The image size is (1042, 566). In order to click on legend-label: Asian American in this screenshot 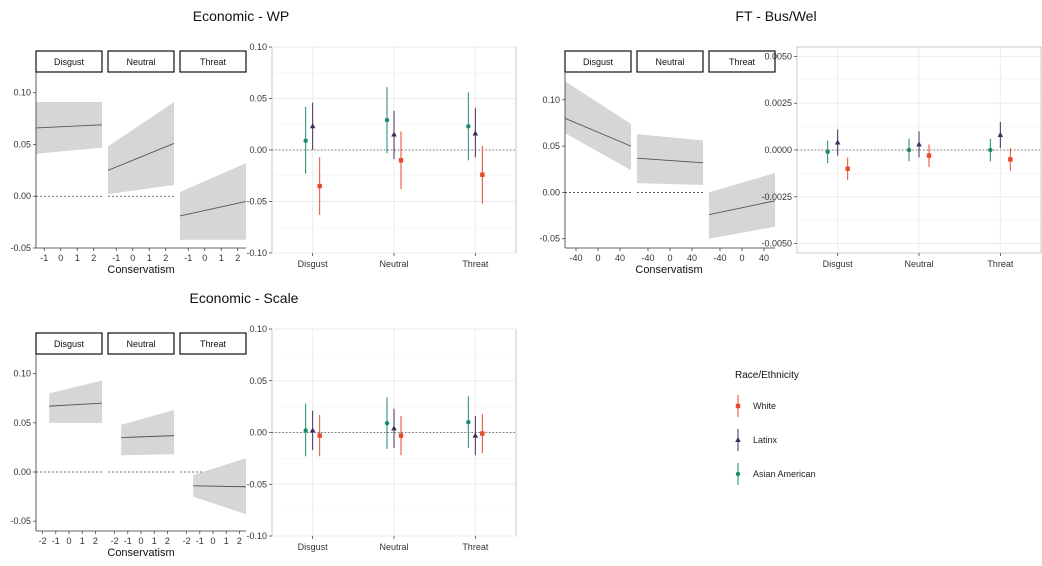, I will do `click(784, 474)`.